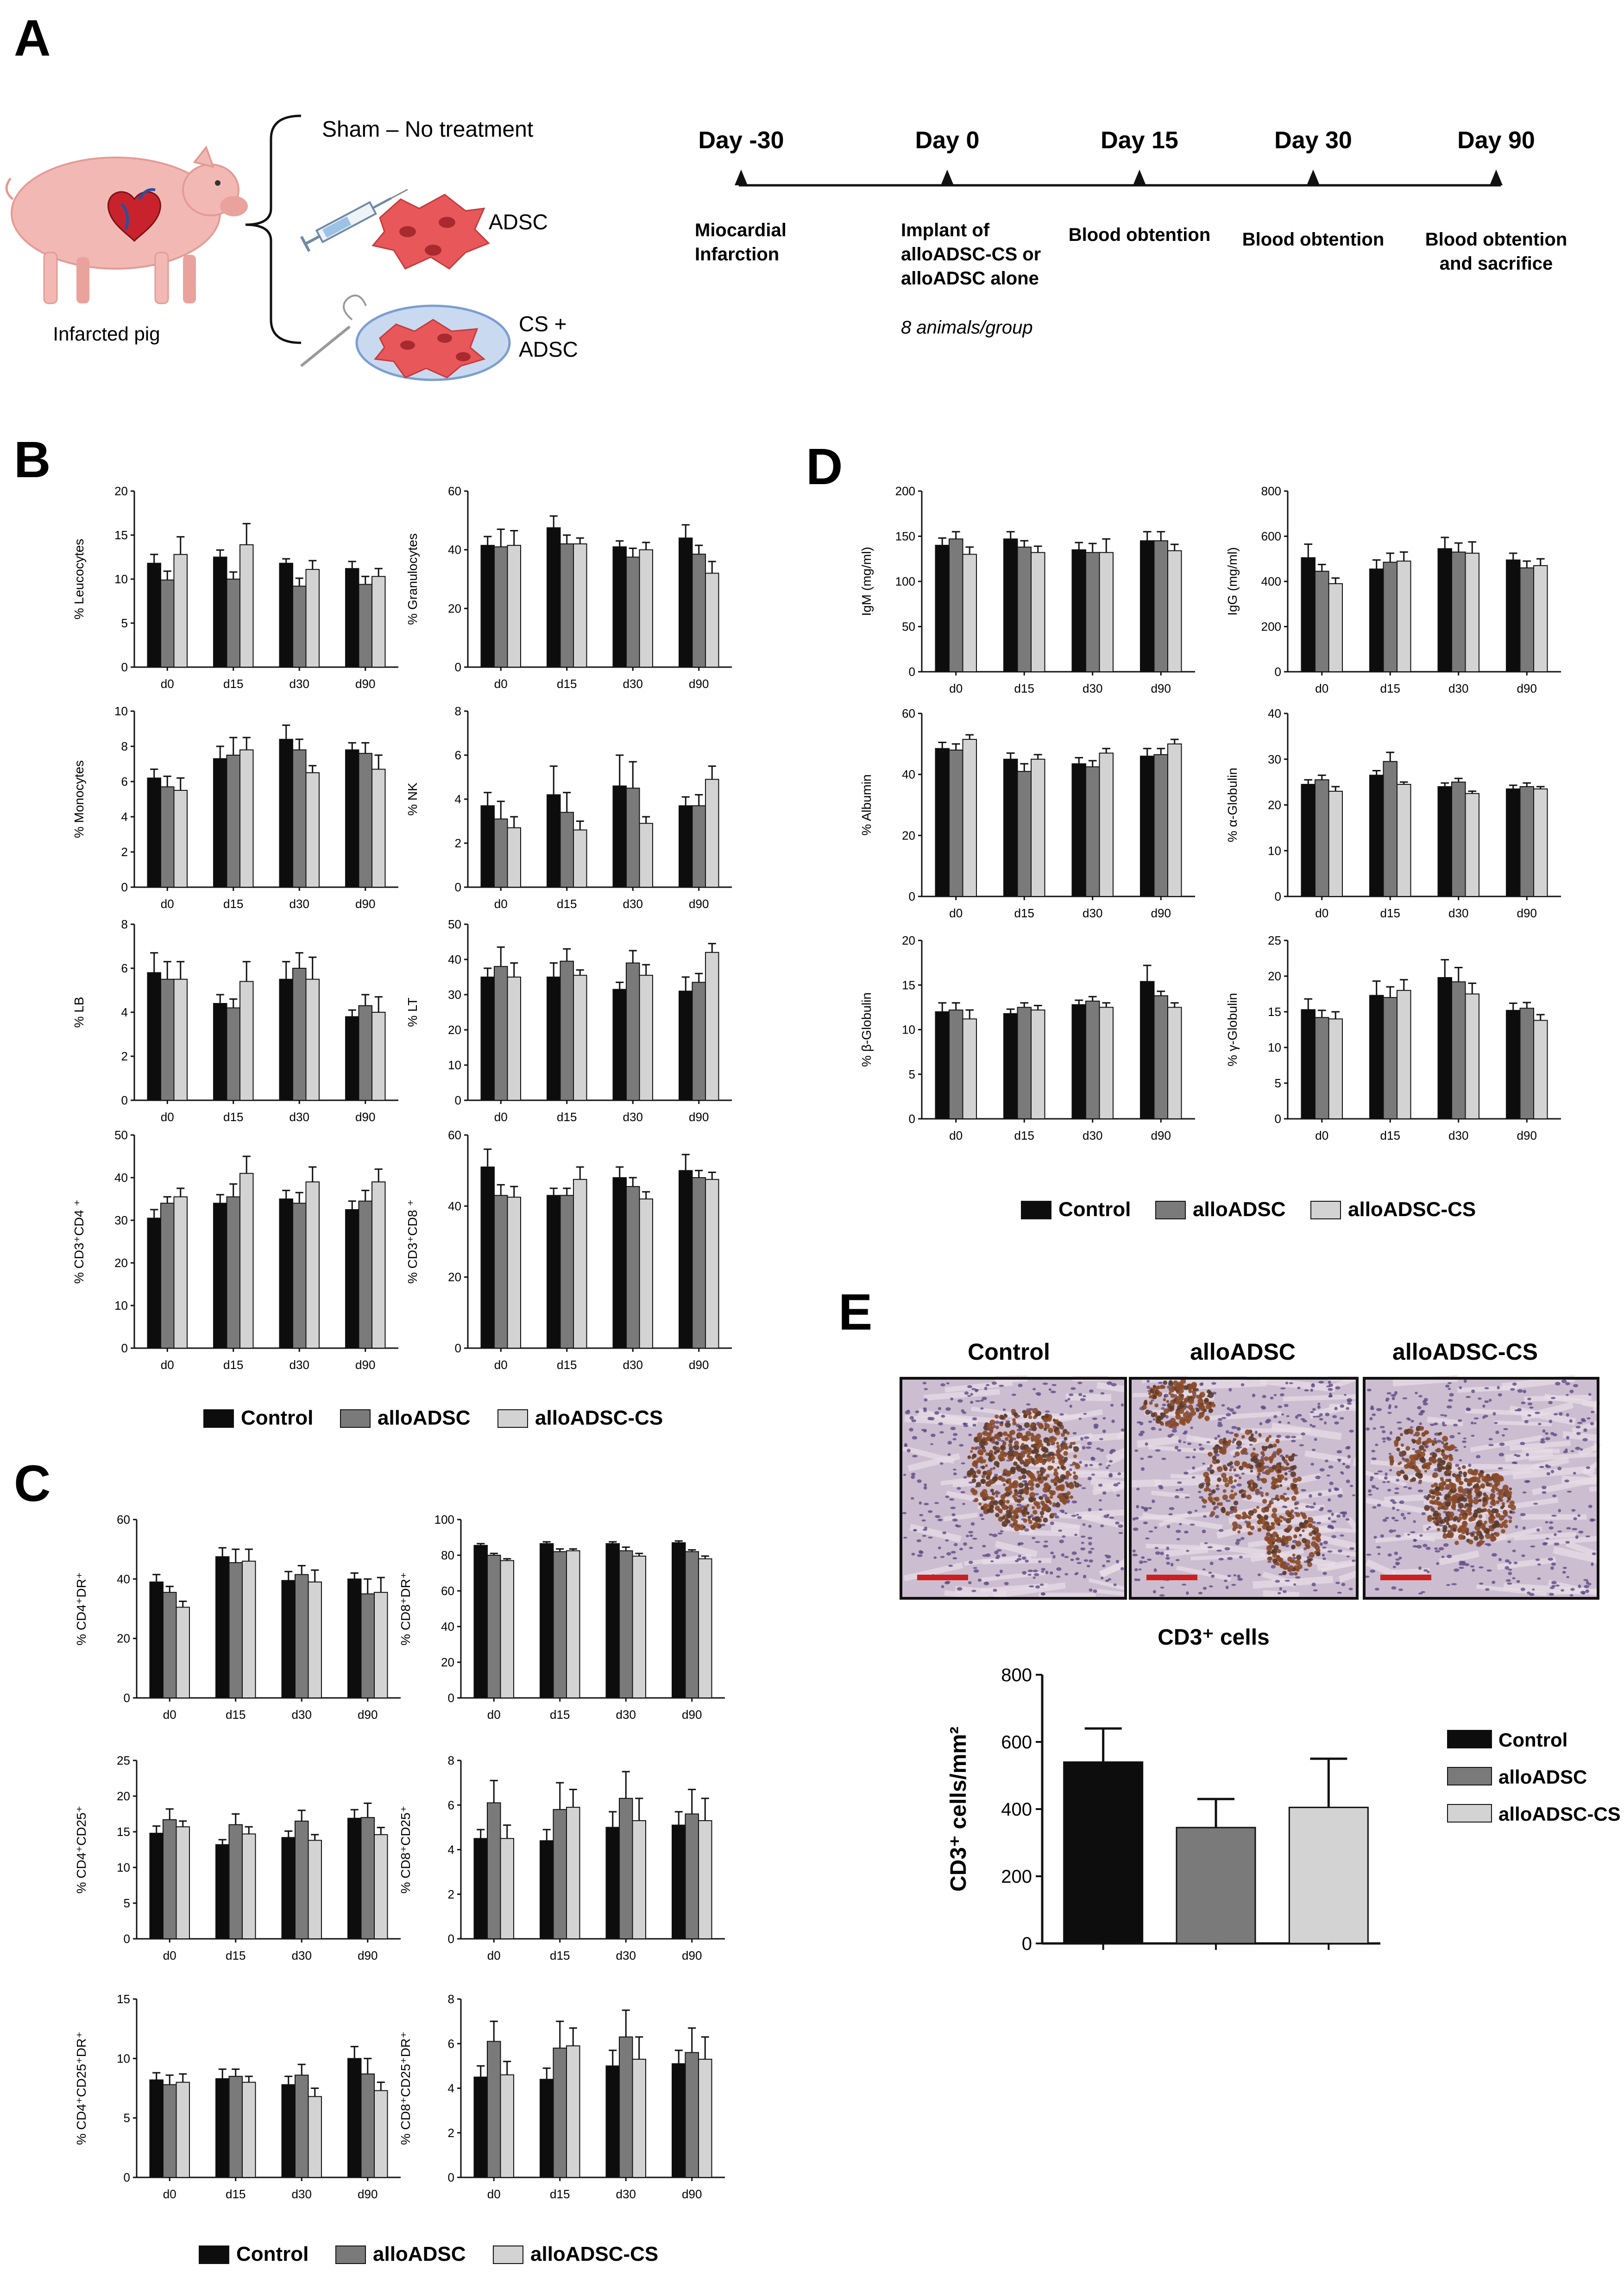 The width and height of the screenshot is (1624, 2277). What do you see at coordinates (458, 755) in the screenshot?
I see `y-tick-label: 6` at bounding box center [458, 755].